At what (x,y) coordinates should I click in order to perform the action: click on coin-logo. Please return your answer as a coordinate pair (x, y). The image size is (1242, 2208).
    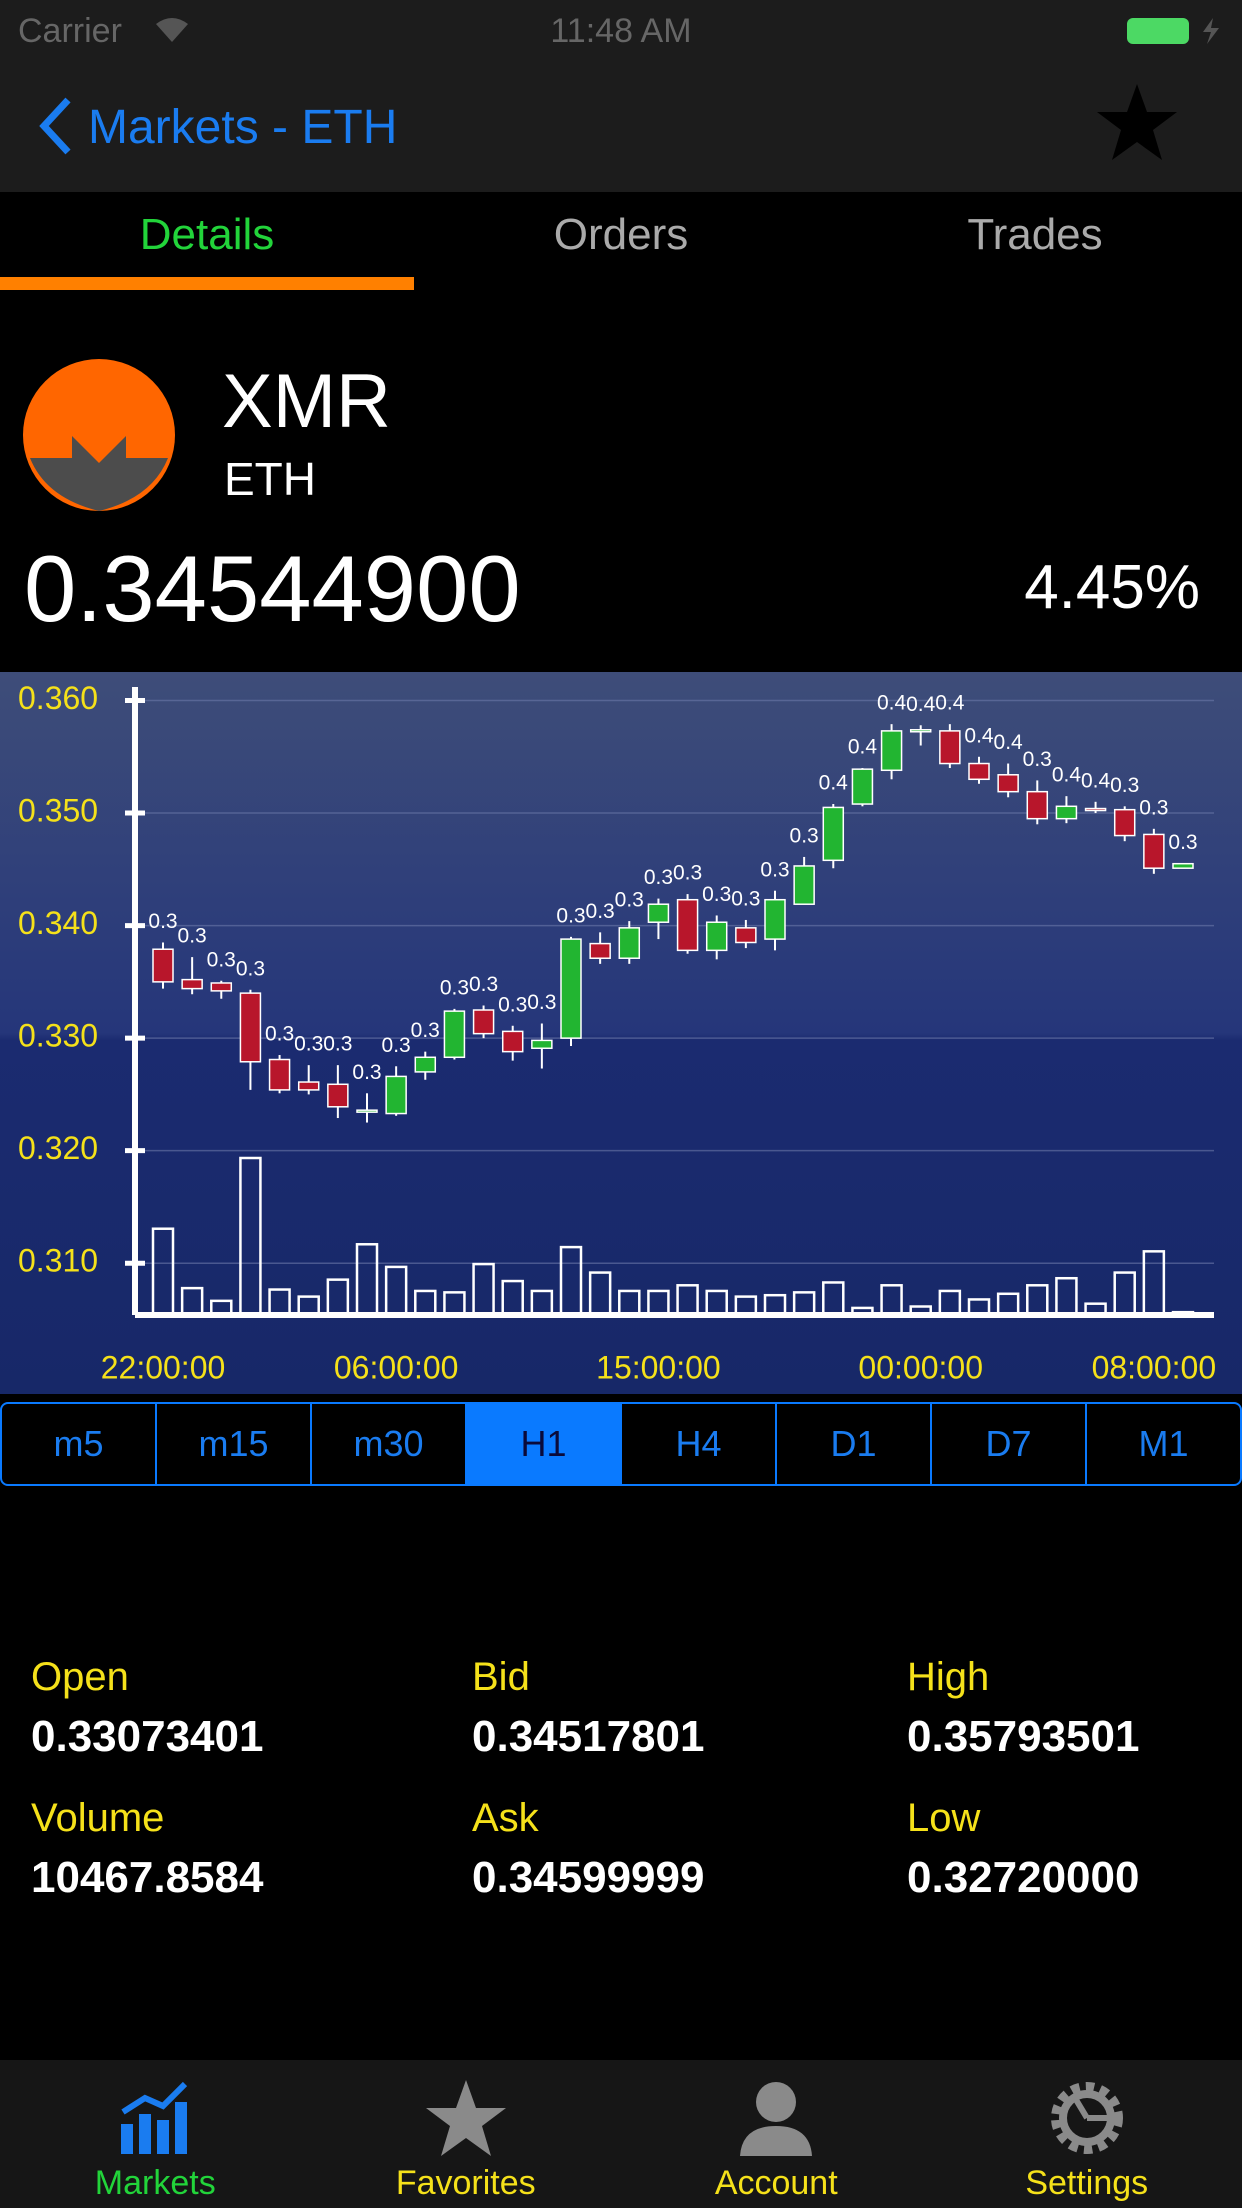
    Looking at the image, I should click on (99, 435).